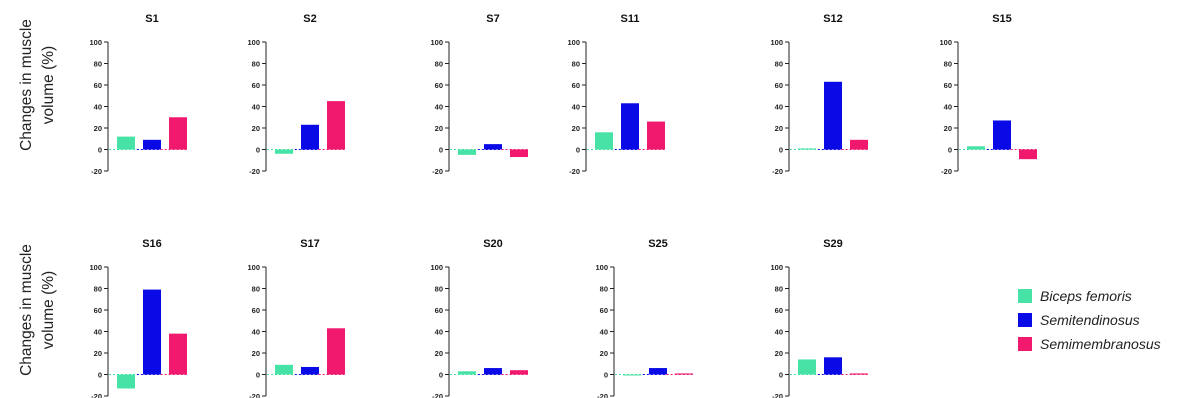 The height and width of the screenshot is (398, 1178). Describe the element at coordinates (1002, 19) in the screenshot. I see `panel-title: S15` at that location.